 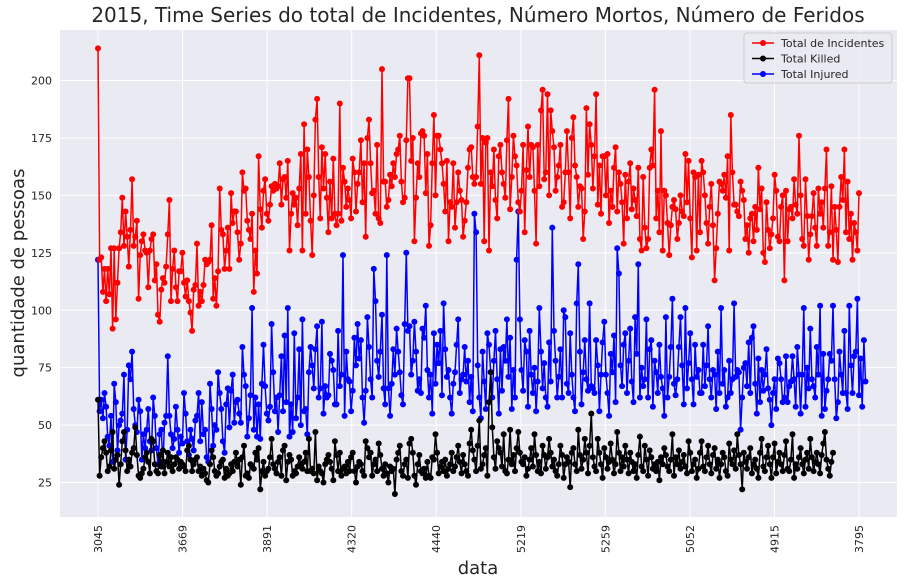 I want to click on y-tick-label: 50, so click(x=45, y=425).